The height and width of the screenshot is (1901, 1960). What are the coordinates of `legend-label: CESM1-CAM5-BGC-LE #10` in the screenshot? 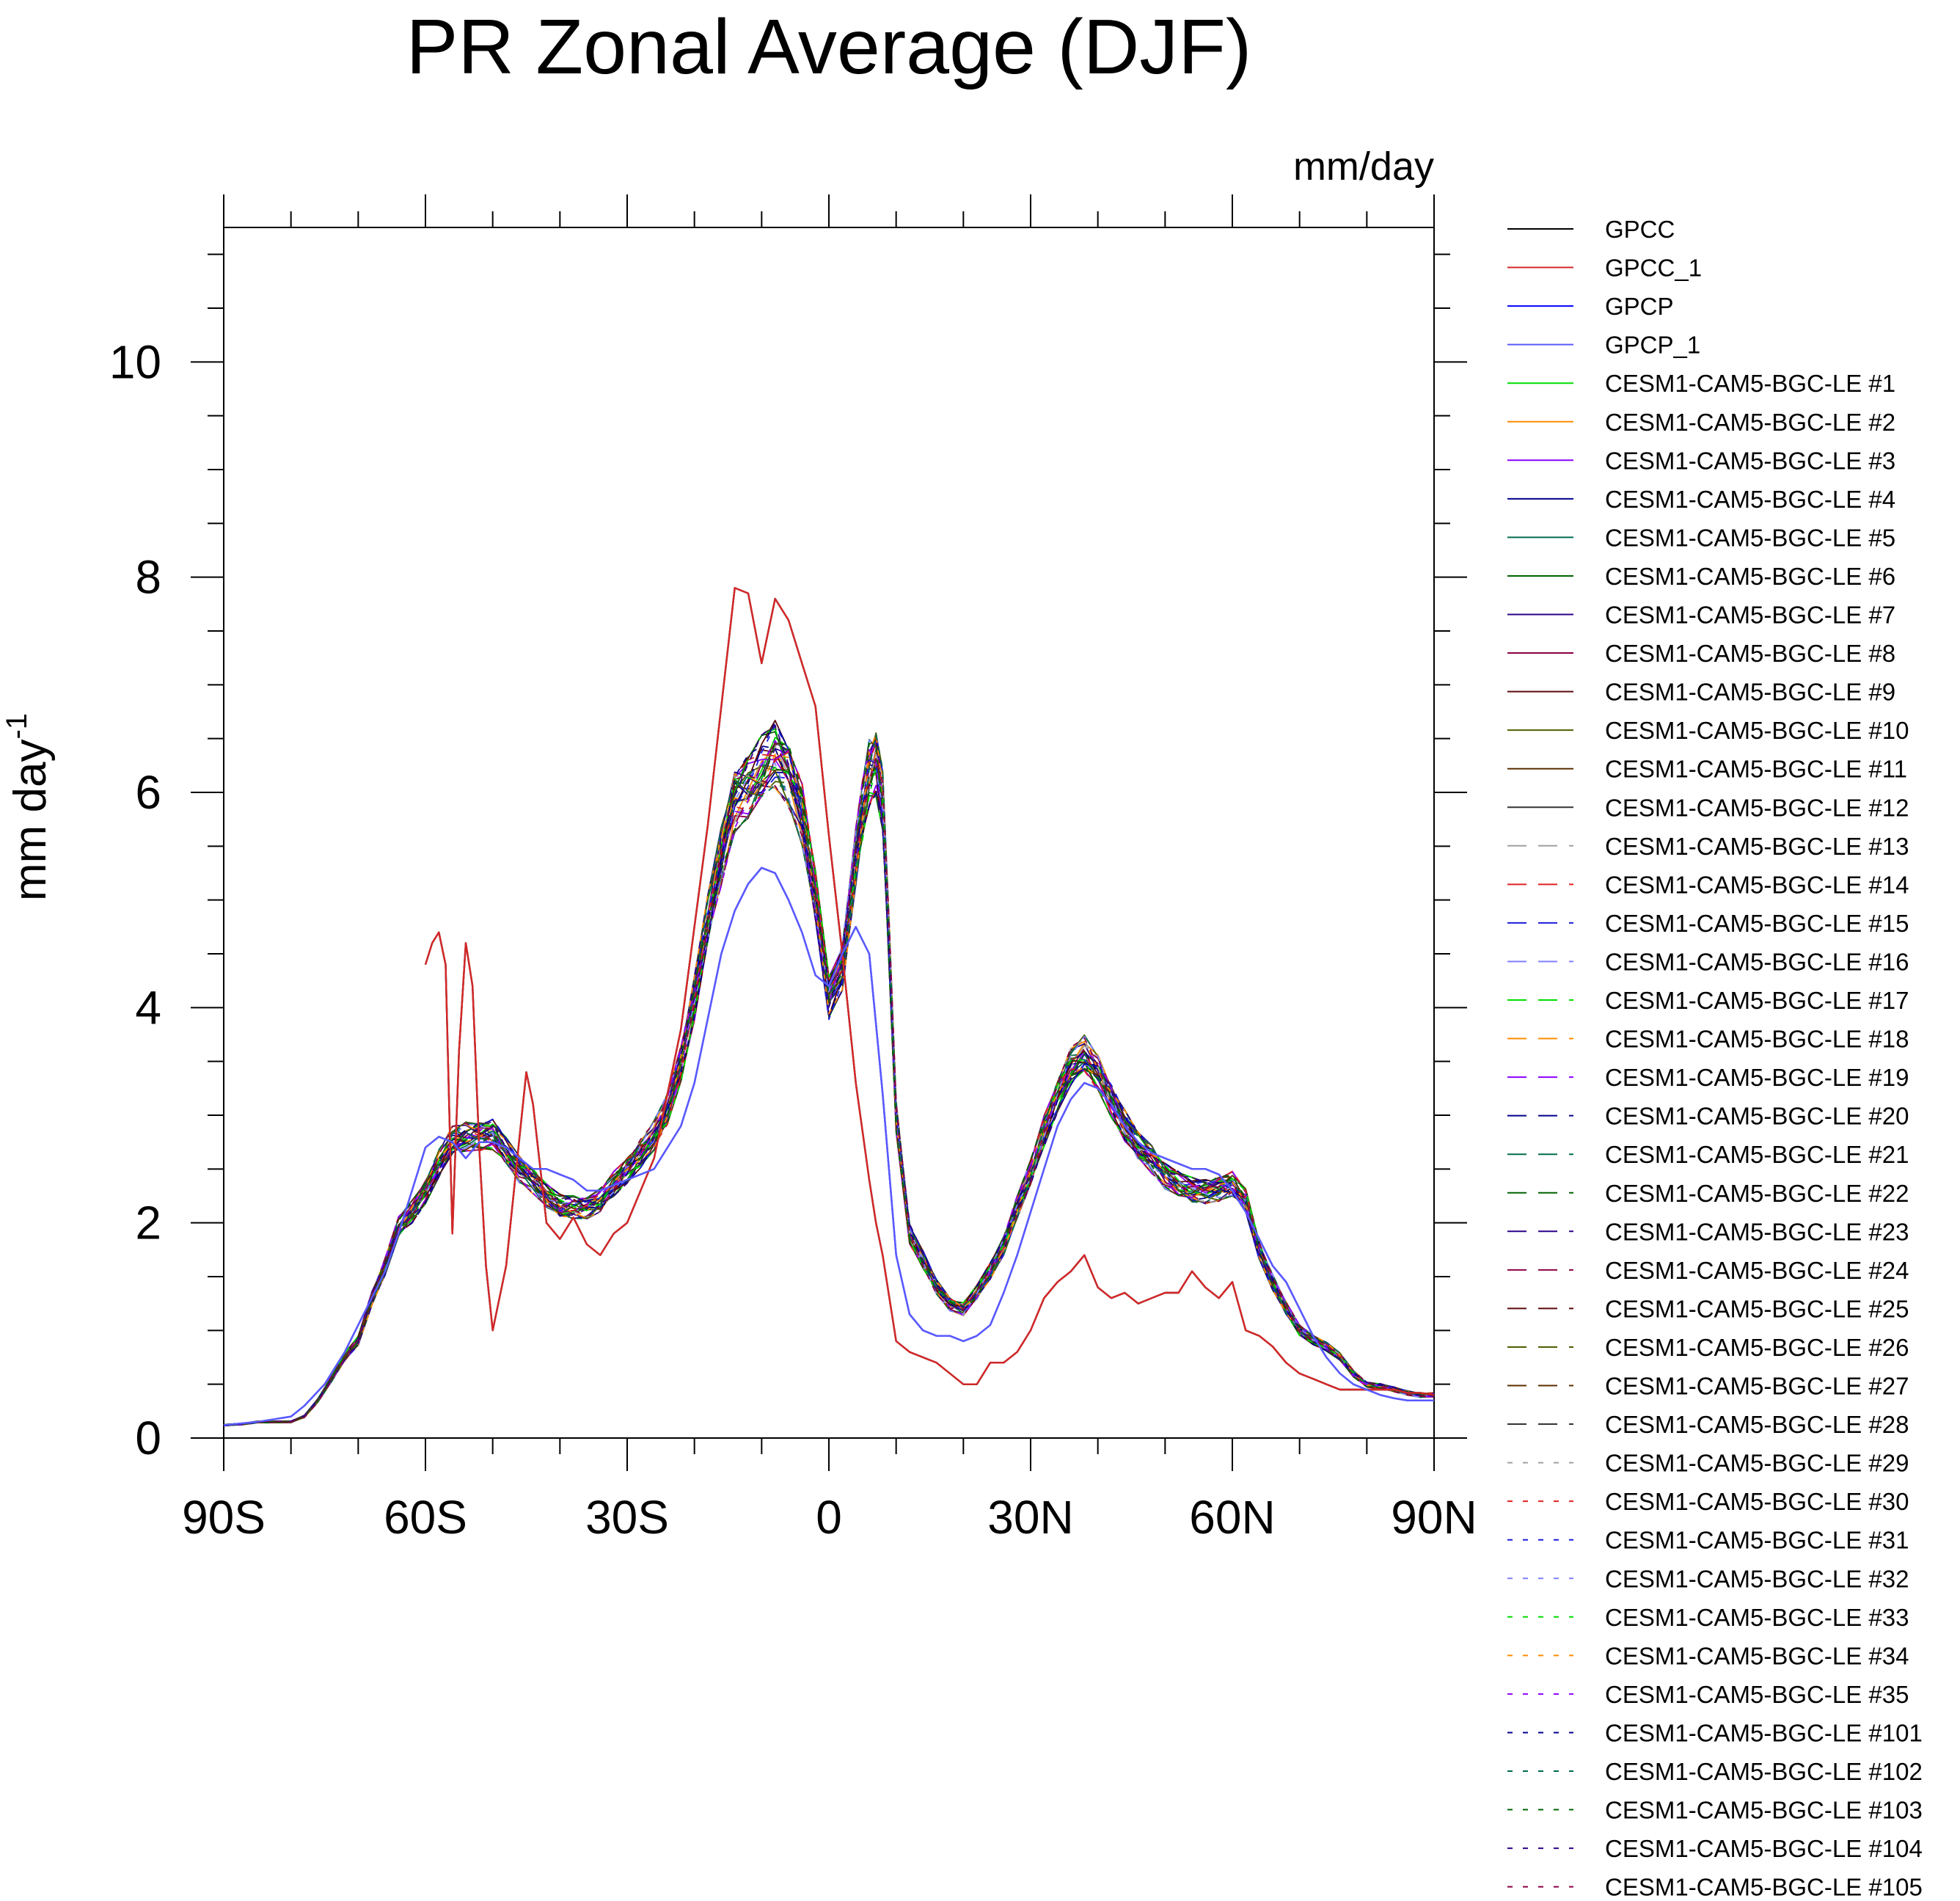 It's located at (1757, 730).